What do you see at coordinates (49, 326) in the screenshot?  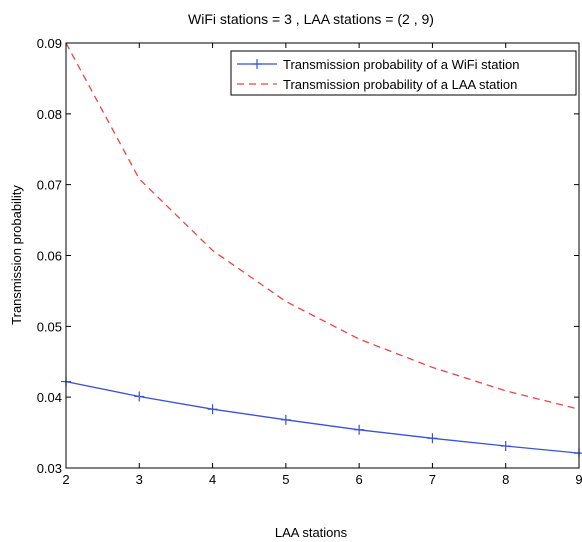 I see `y-tick-label: 0.05` at bounding box center [49, 326].